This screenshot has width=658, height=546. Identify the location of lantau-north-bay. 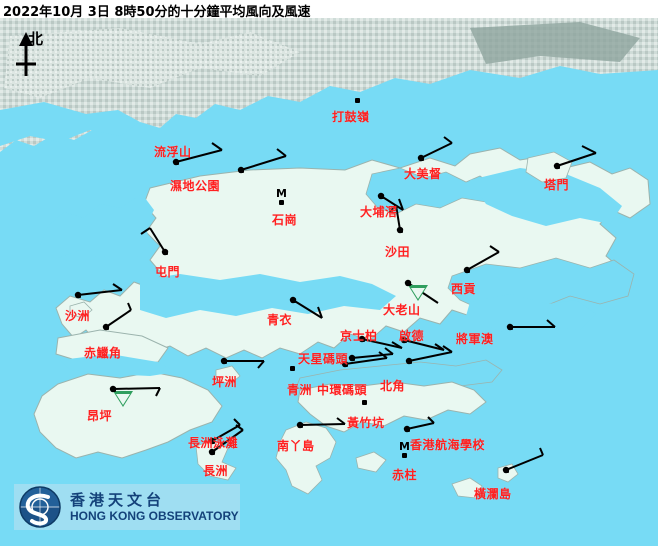
(118, 365).